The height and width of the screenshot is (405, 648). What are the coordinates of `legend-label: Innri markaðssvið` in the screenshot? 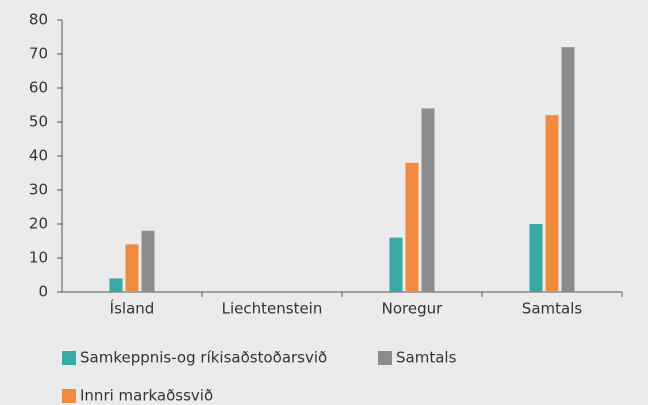 It's located at (146, 396).